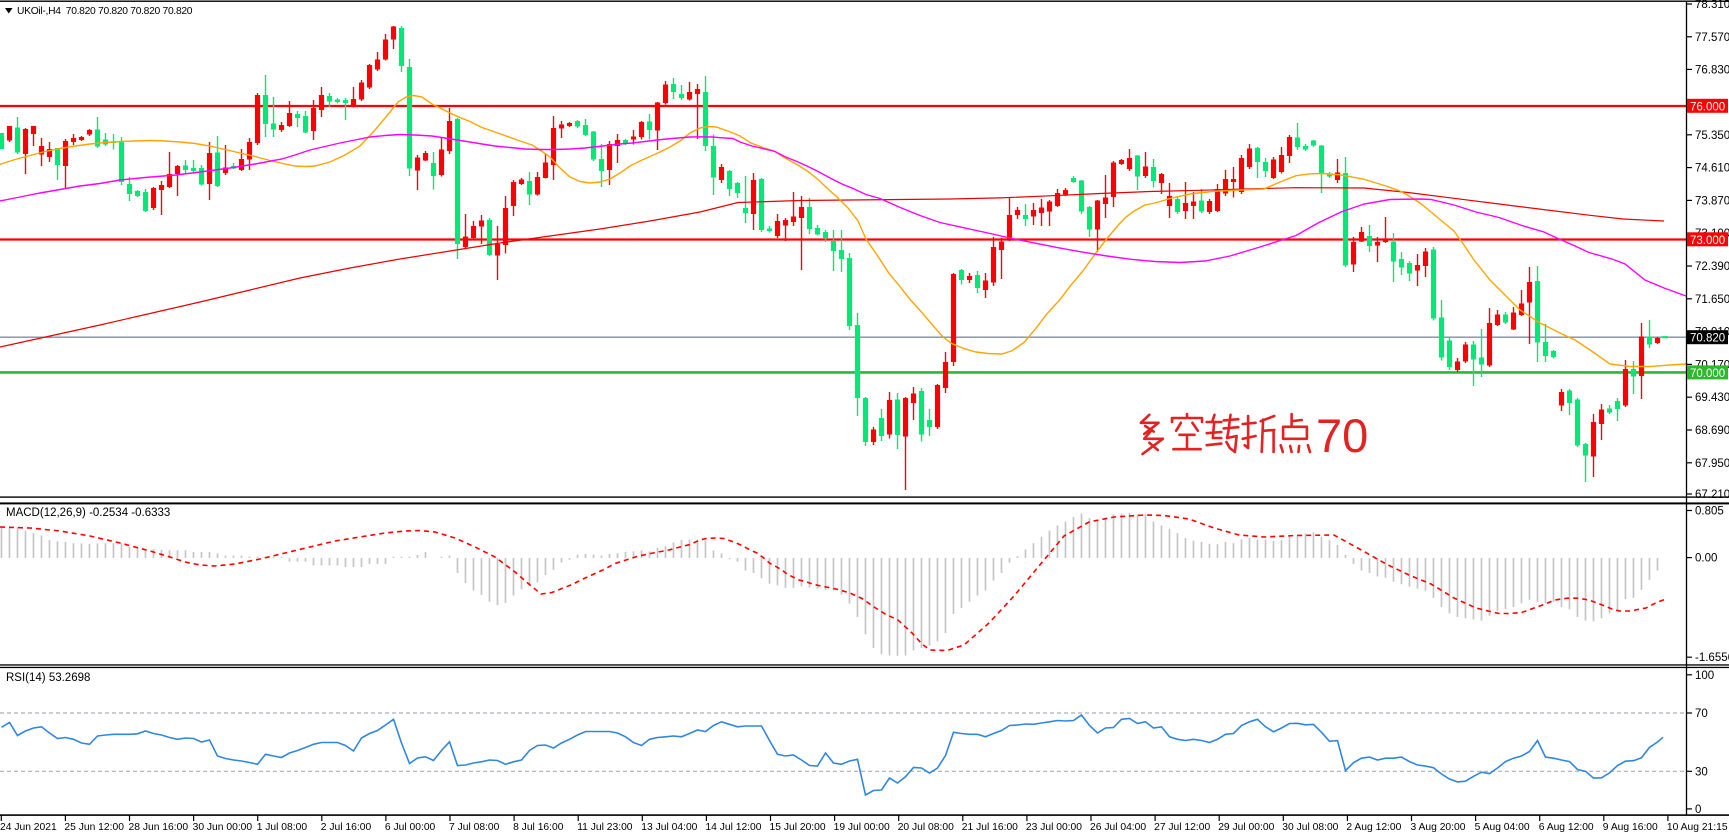 This screenshot has height=837, width=1729. I want to click on svg-text: 29 Jul 00:00, so click(1246, 827).